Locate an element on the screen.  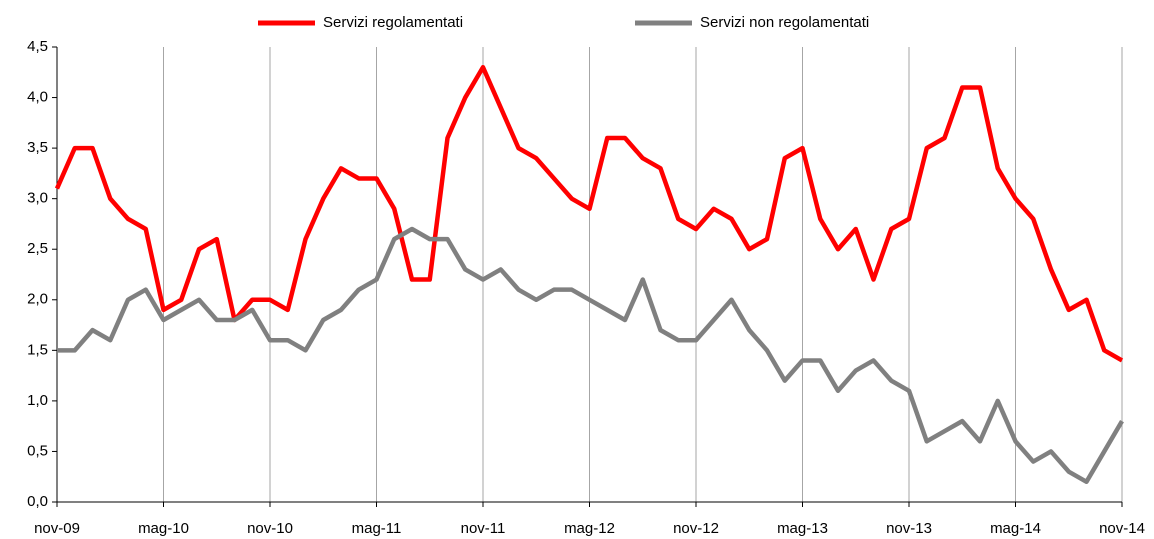
x-tick-label: mag-10 is located at coordinates (163, 528).